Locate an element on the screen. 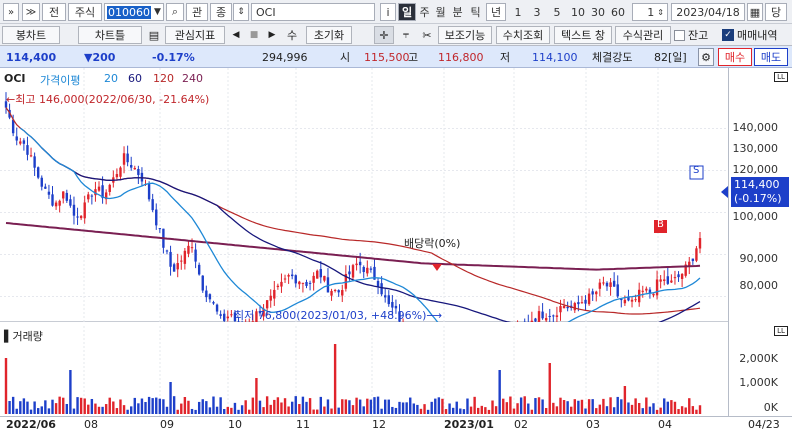 Image resolution: width=792 pixels, height=432 pixels. interval-10: 10 is located at coordinates (578, 12).